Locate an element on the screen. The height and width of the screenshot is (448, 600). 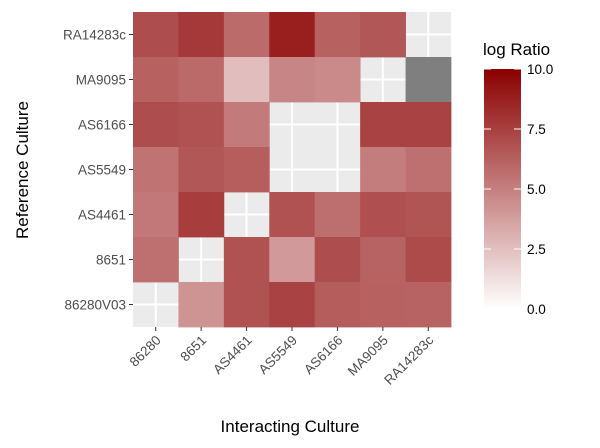
y-tick-label: AS4461 is located at coordinates (102, 215).